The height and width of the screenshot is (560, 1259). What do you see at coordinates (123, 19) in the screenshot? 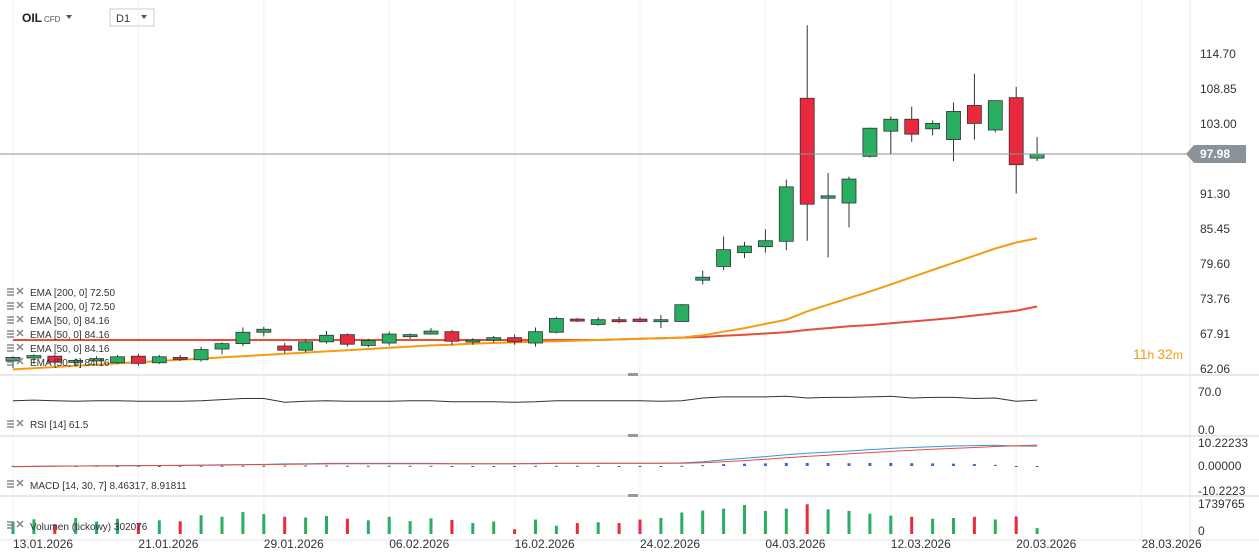
I see `timeframe-value: D1` at bounding box center [123, 19].